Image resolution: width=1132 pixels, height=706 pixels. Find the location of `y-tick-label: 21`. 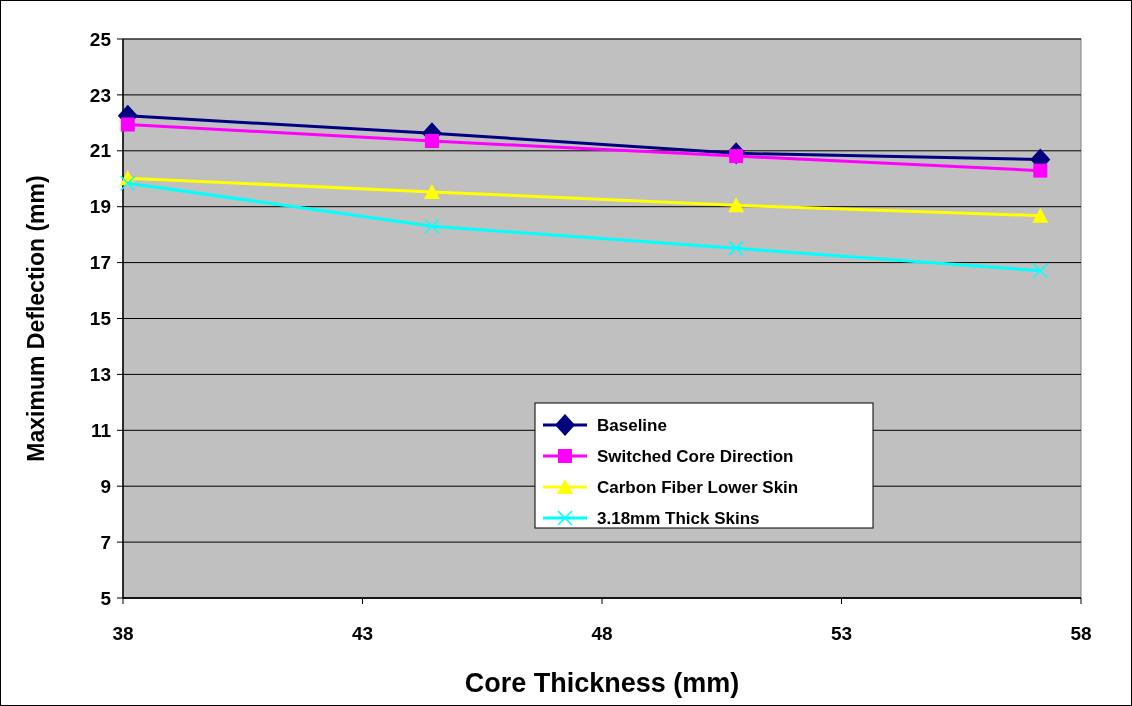

y-tick-label: 21 is located at coordinates (100, 151).